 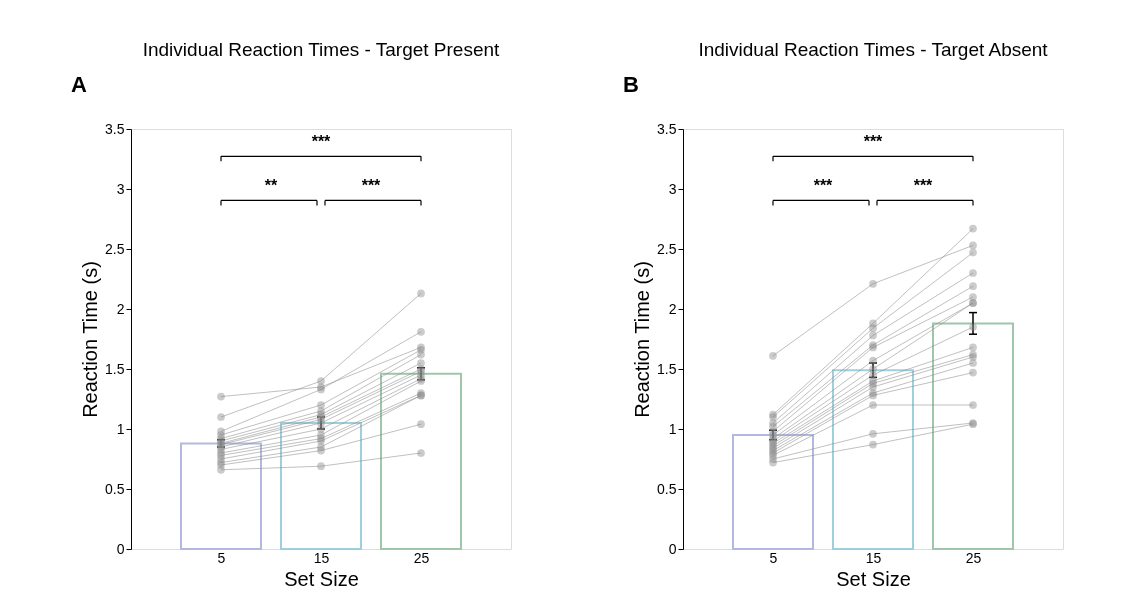 What do you see at coordinates (321, 49) in the screenshot?
I see `chart-title: Individual Reaction Times - Target Present` at bounding box center [321, 49].